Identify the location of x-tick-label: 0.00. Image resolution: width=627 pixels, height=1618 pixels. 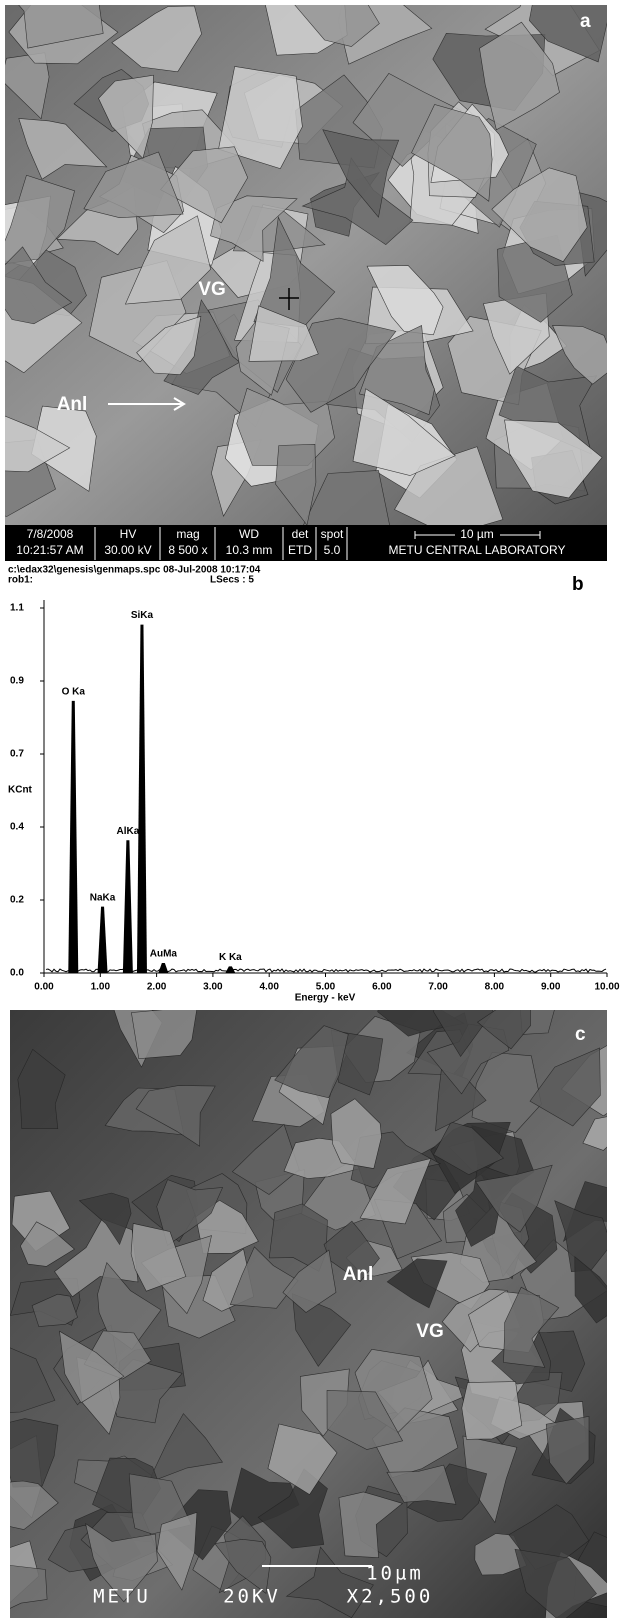
(44, 987).